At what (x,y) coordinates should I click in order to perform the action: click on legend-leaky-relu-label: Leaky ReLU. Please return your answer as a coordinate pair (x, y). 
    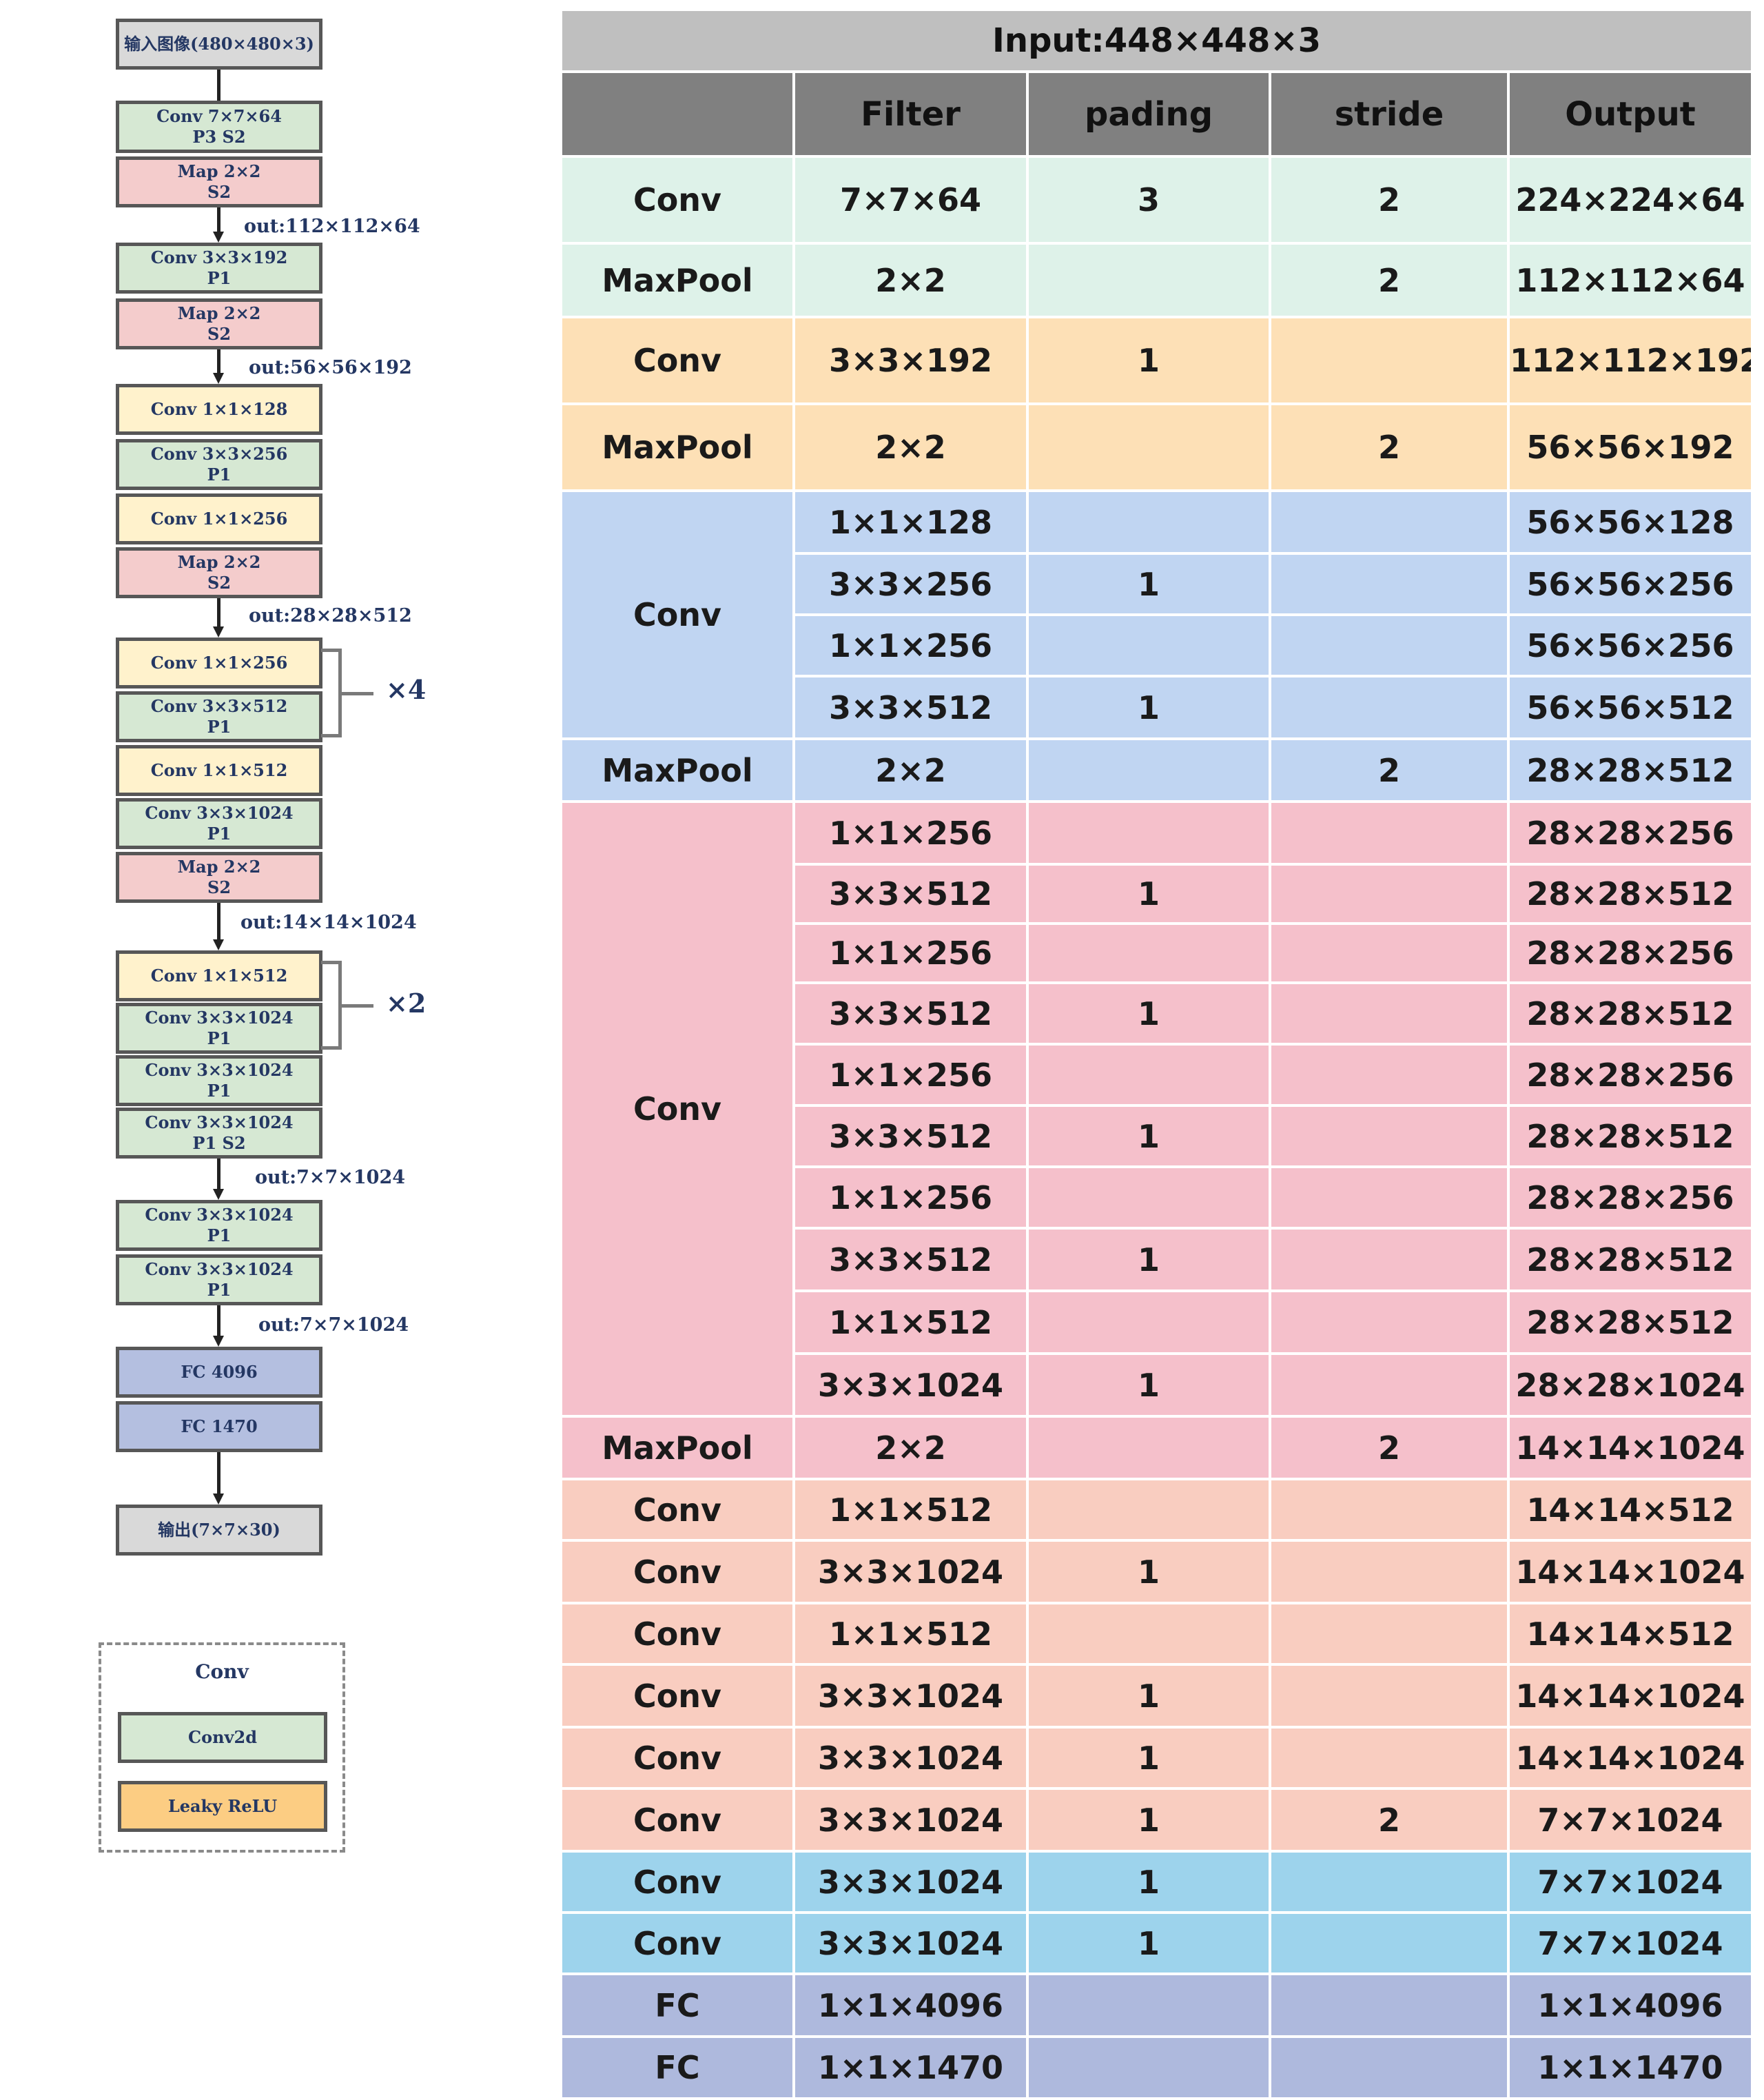
    Looking at the image, I should click on (223, 1806).